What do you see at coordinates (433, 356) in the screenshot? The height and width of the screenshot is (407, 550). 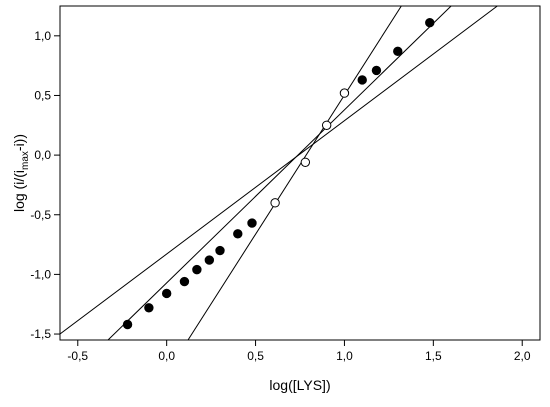 I see `x-tick-label: 1,5` at bounding box center [433, 356].